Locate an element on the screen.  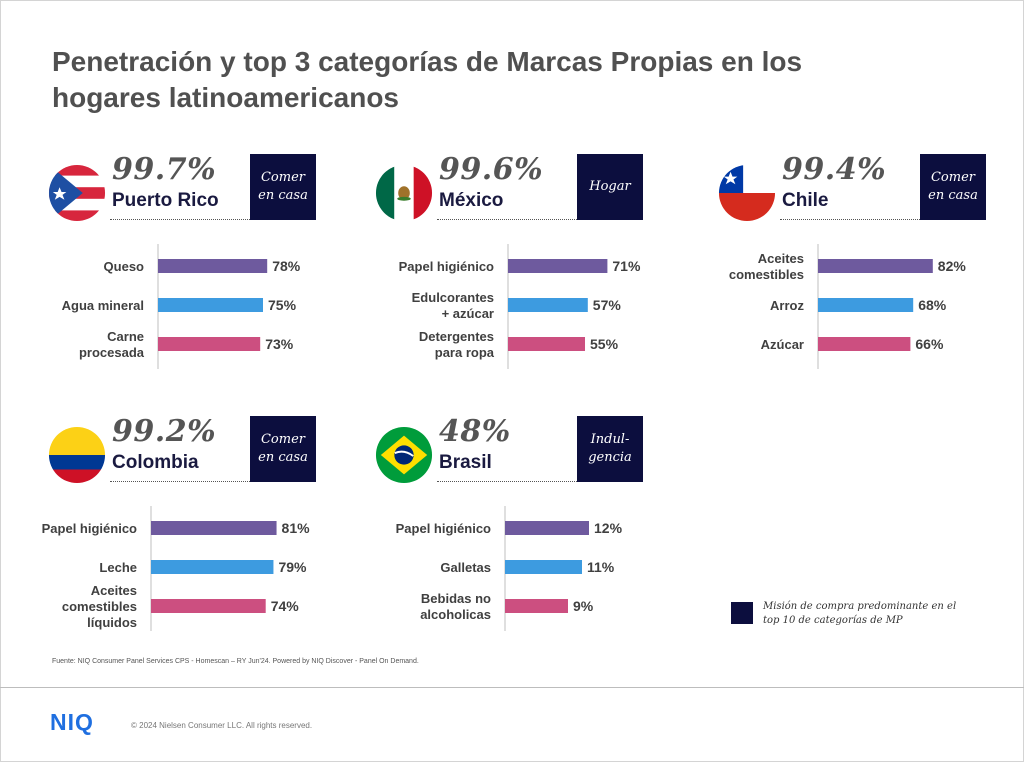
bar-chart-svg: 82% Aceites comestibles 68% Arroz 66% Azúcar is located at coordinates (848, 306).